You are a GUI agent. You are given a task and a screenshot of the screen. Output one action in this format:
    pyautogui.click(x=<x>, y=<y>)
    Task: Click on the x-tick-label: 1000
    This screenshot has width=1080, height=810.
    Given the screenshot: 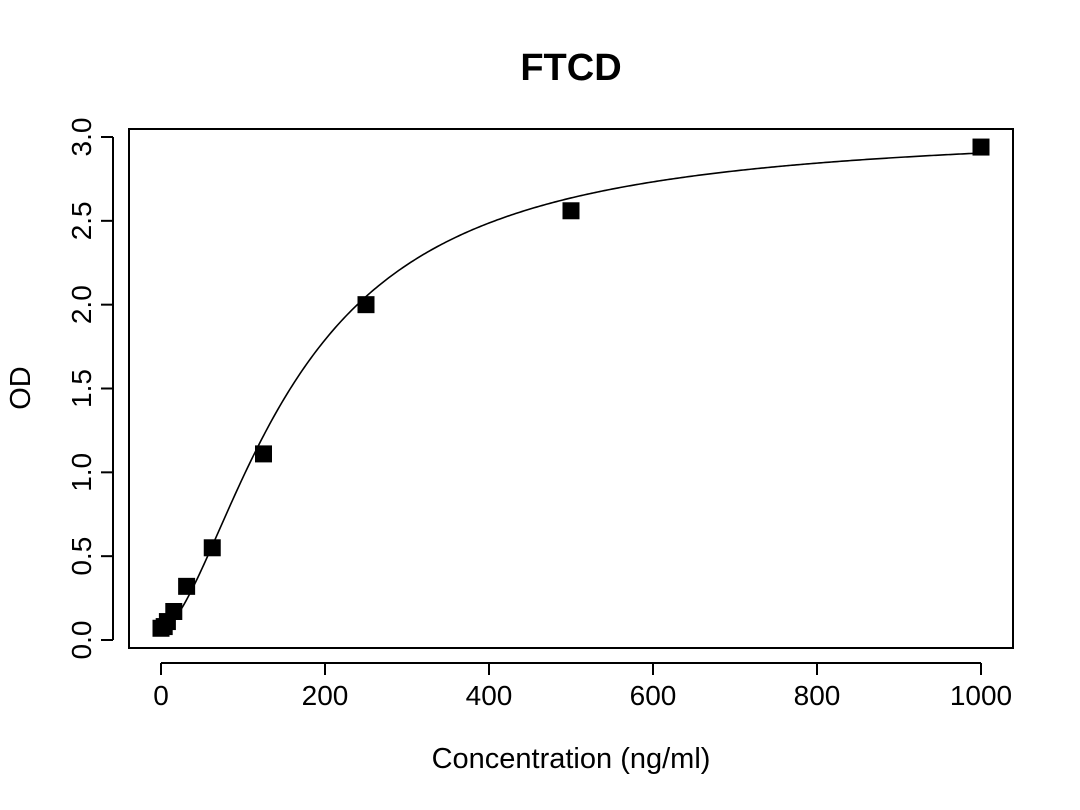 What is the action you would take?
    pyautogui.click(x=981, y=695)
    